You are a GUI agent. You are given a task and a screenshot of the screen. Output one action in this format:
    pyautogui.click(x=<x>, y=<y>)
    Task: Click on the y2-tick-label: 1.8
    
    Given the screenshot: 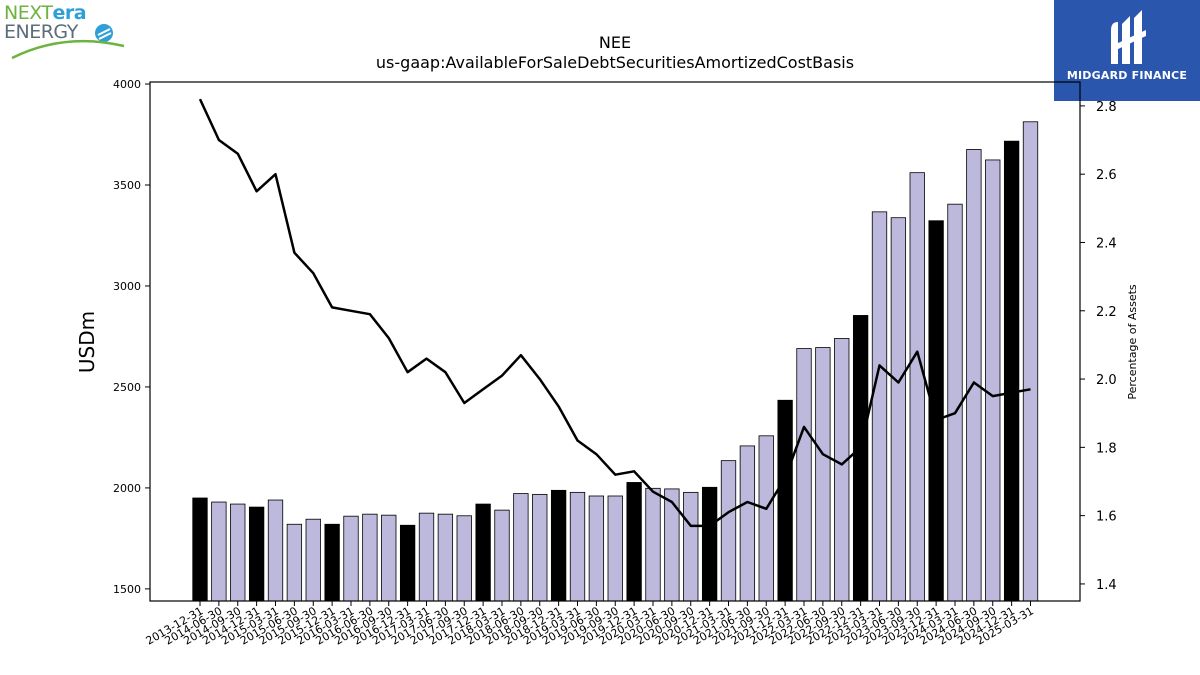 What is the action you would take?
    pyautogui.click(x=1106, y=448)
    